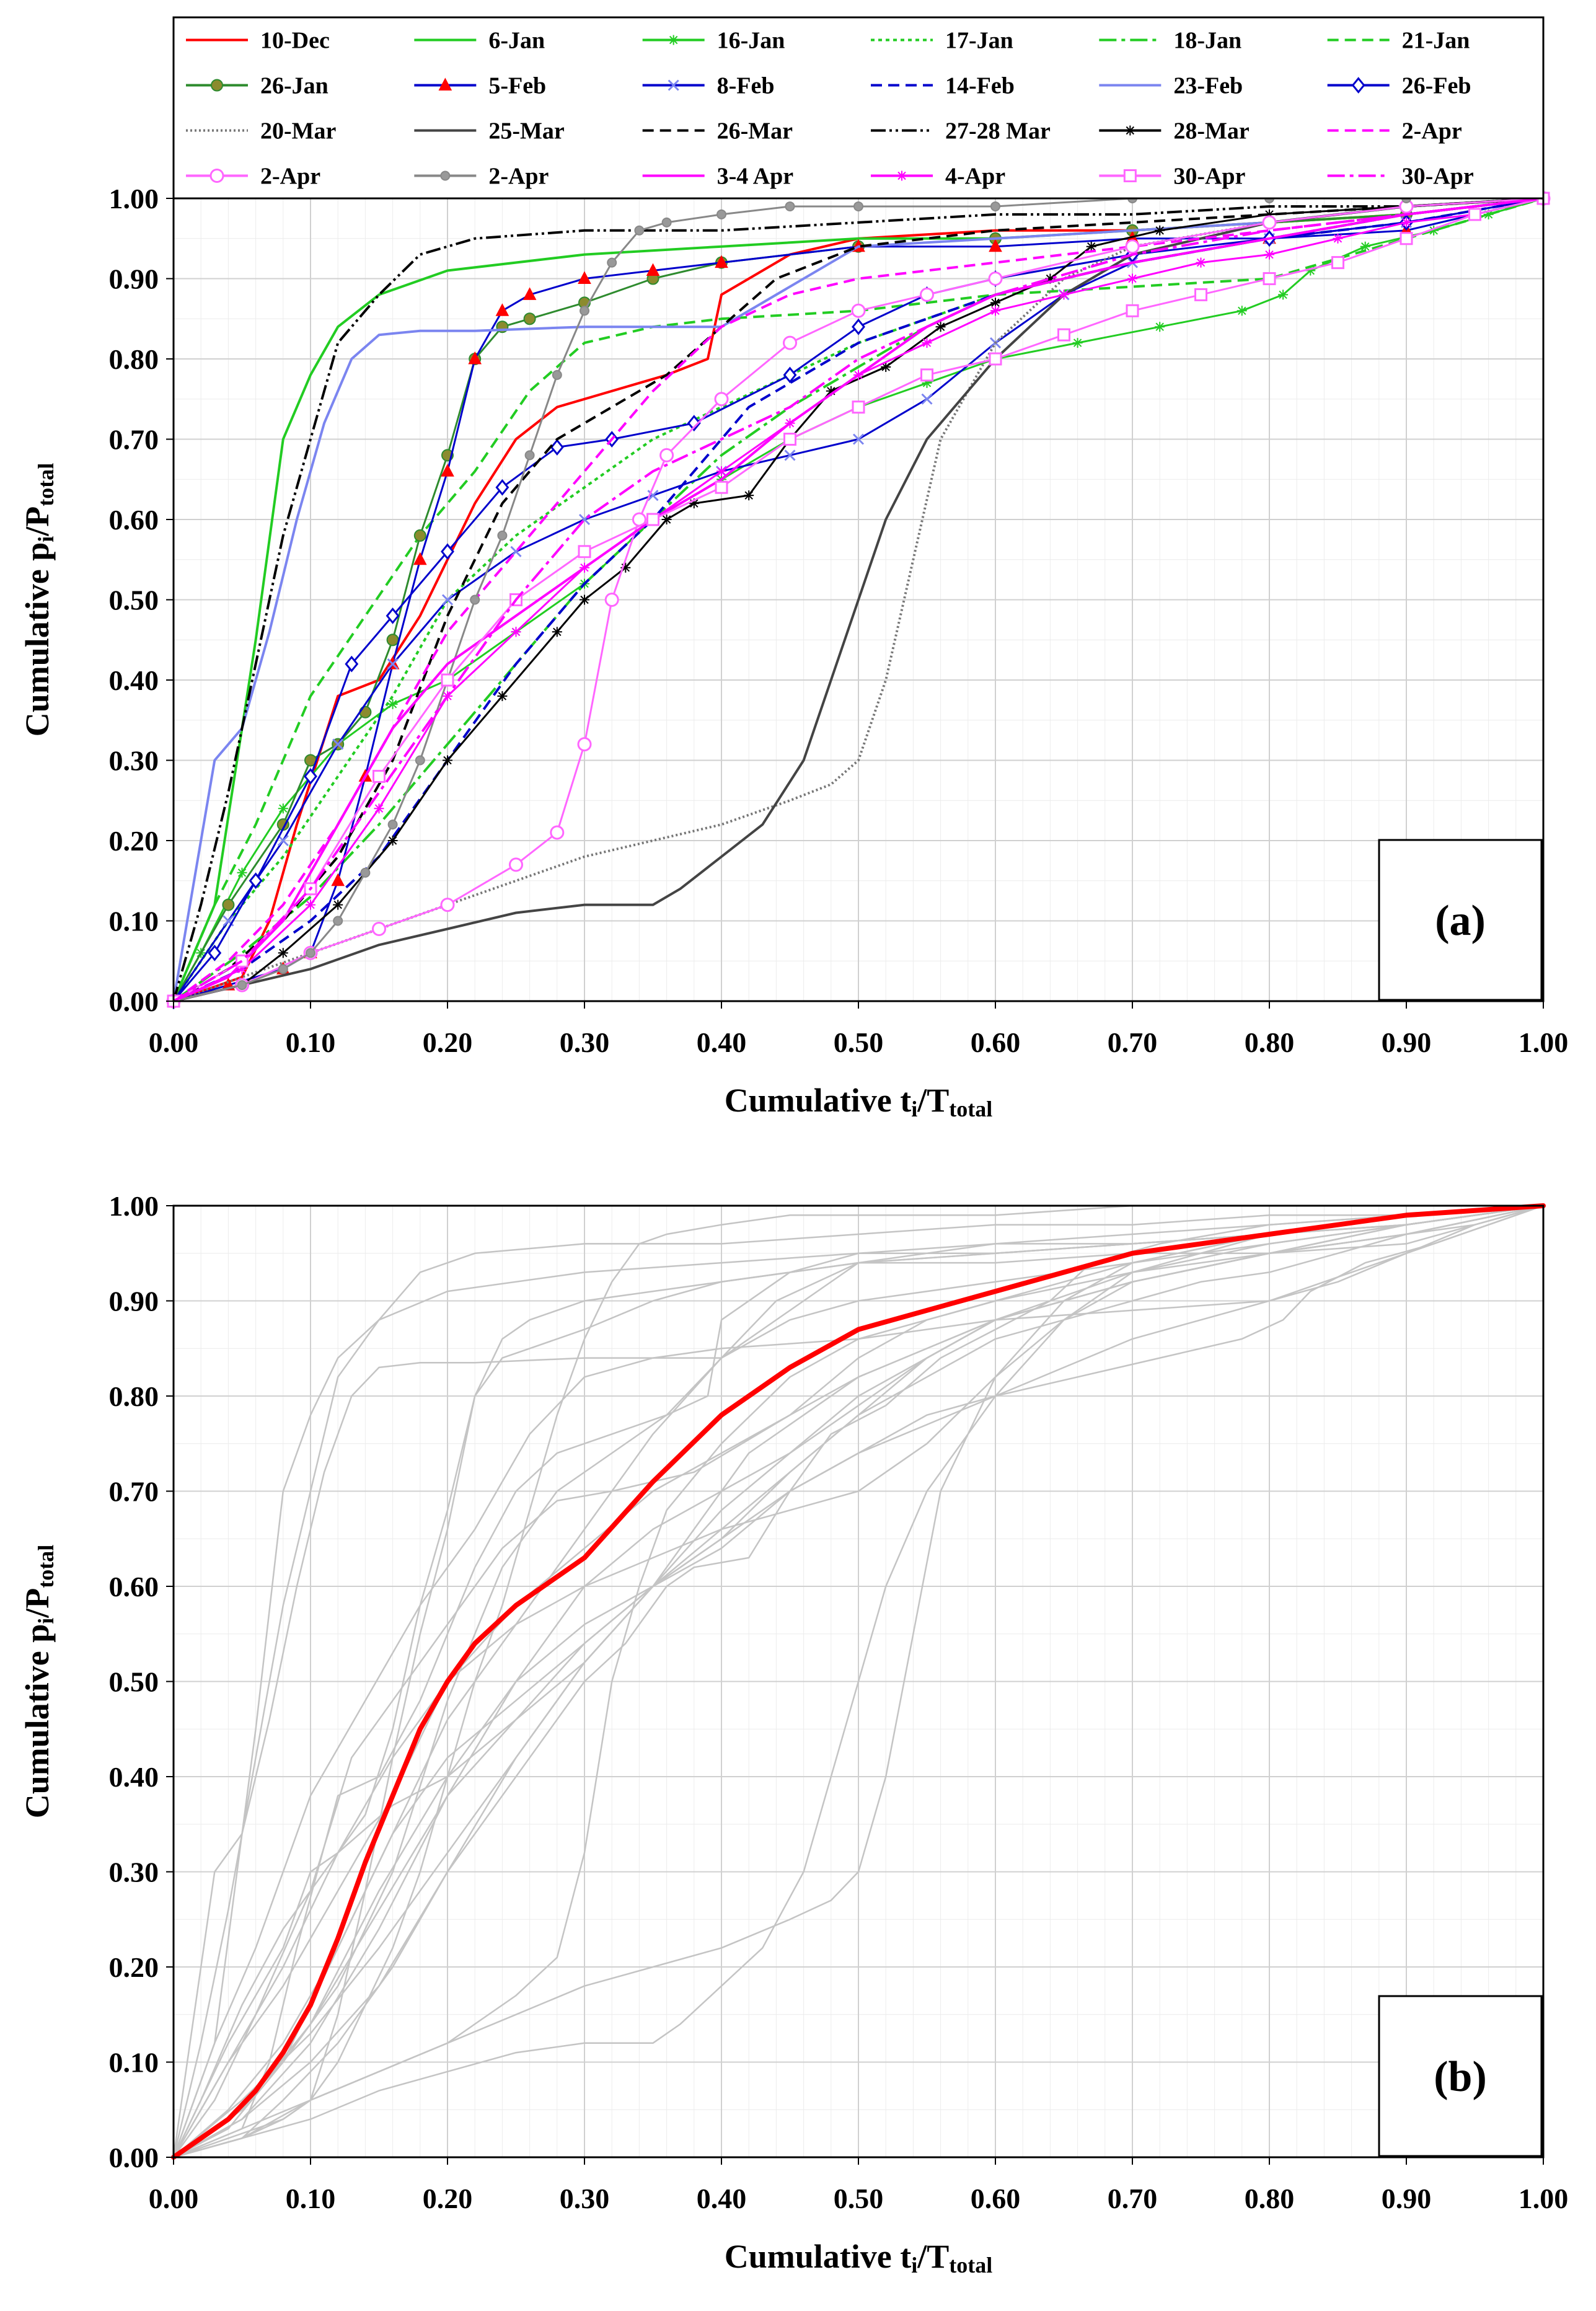  Describe the element at coordinates (1407, 2198) in the screenshot. I see `b-x-tick-label: 0.90` at that location.